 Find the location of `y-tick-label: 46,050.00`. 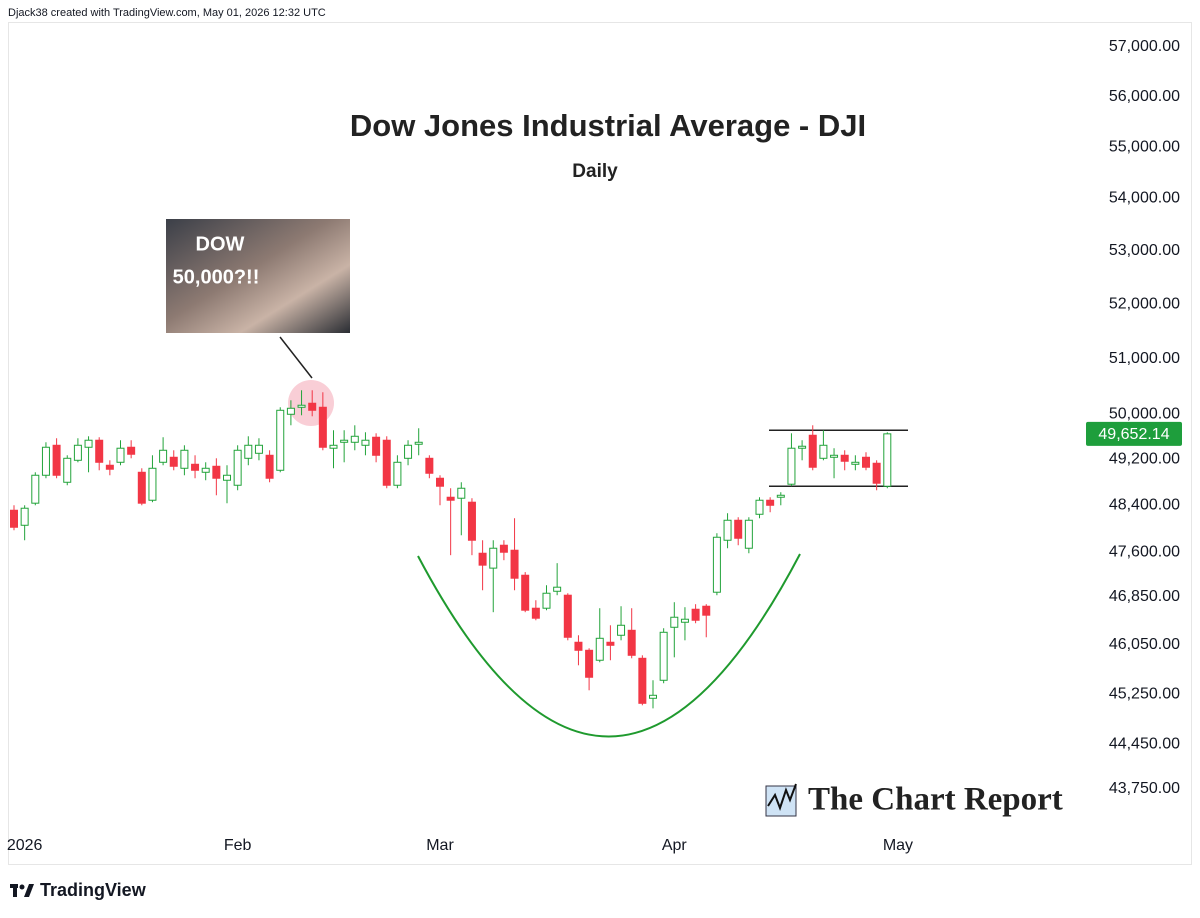

y-tick-label: 46,050.00 is located at coordinates (1144, 644).